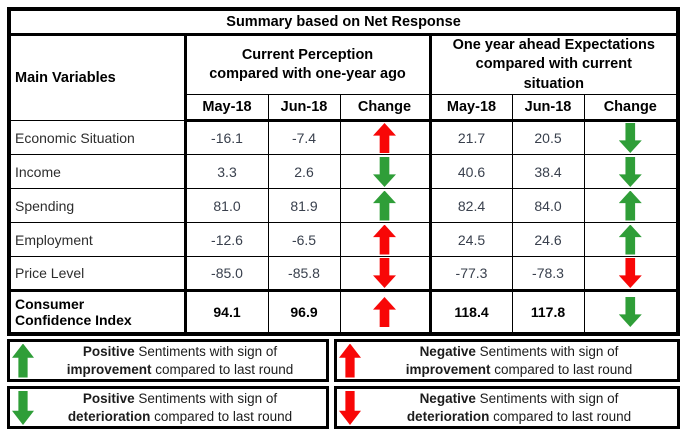  What do you see at coordinates (97, 77) in the screenshot?
I see `corner-header-main-variables: Main Variables` at bounding box center [97, 77].